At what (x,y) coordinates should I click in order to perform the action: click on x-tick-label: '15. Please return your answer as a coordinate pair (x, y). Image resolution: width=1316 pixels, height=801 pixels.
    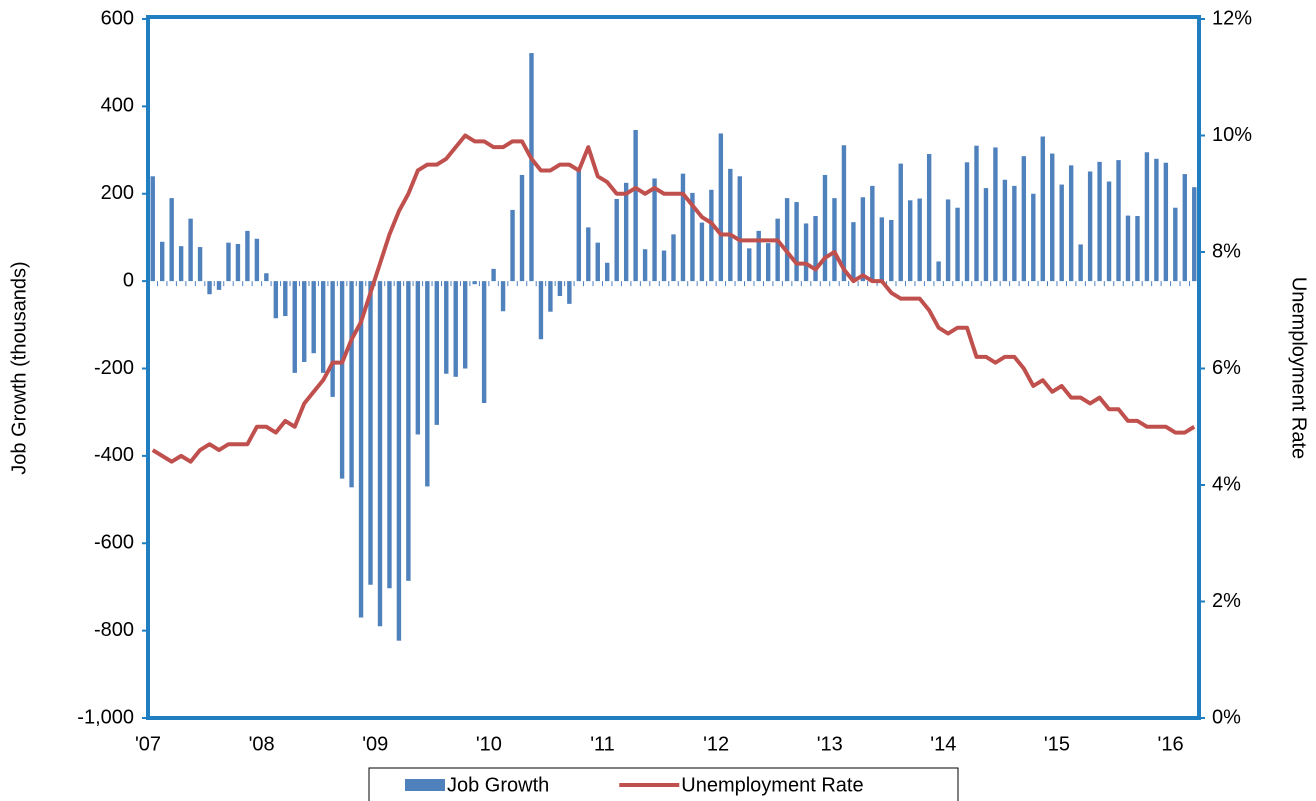
    Looking at the image, I should click on (1057, 744).